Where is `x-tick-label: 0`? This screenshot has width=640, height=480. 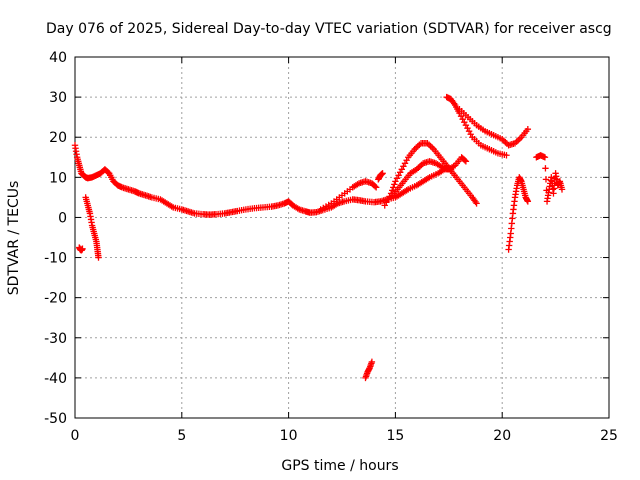 x-tick-label: 0 is located at coordinates (75, 436).